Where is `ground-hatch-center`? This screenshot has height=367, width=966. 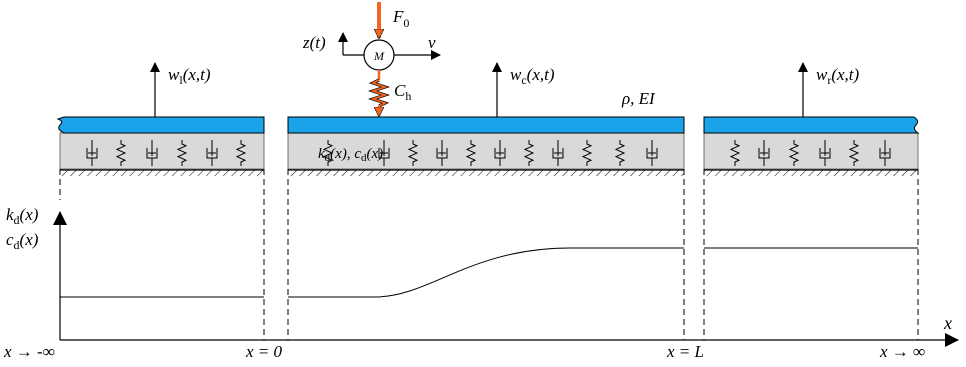 ground-hatch-center is located at coordinates (486, 173).